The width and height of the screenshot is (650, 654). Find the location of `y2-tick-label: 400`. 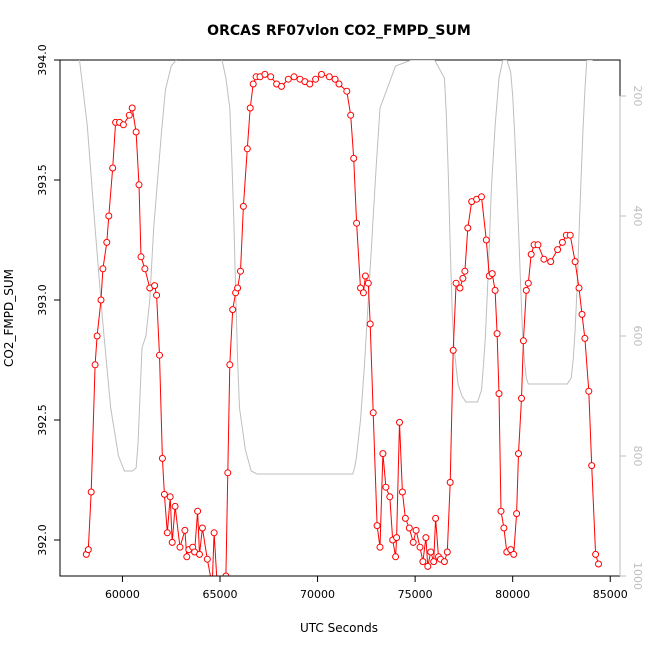

y2-tick-label: 400 is located at coordinates (637, 216).